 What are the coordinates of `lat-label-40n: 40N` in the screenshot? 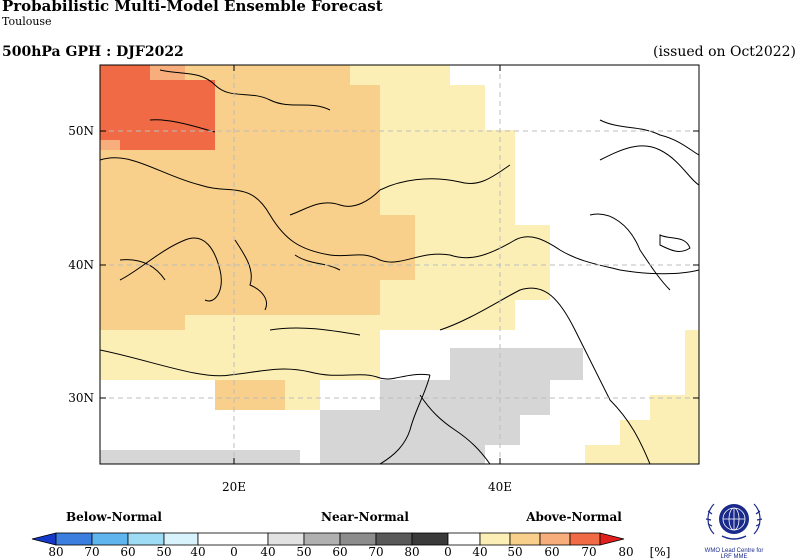 It's located at (81, 265).